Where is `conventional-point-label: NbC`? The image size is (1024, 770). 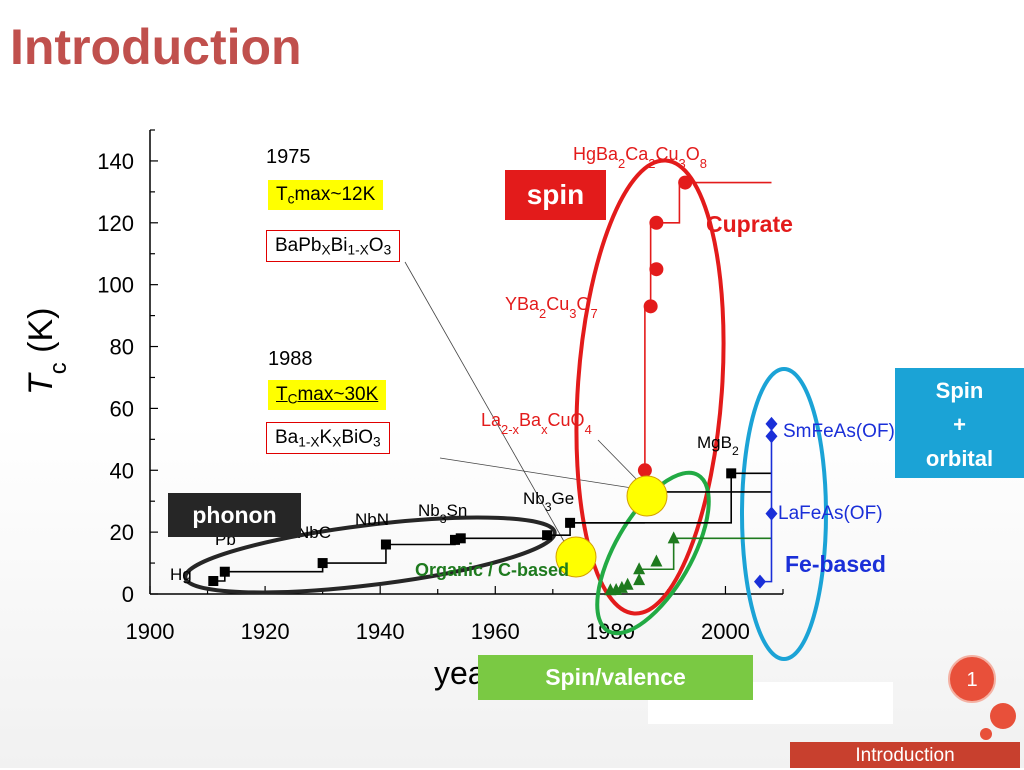 conventional-point-label: NbC is located at coordinates (314, 532).